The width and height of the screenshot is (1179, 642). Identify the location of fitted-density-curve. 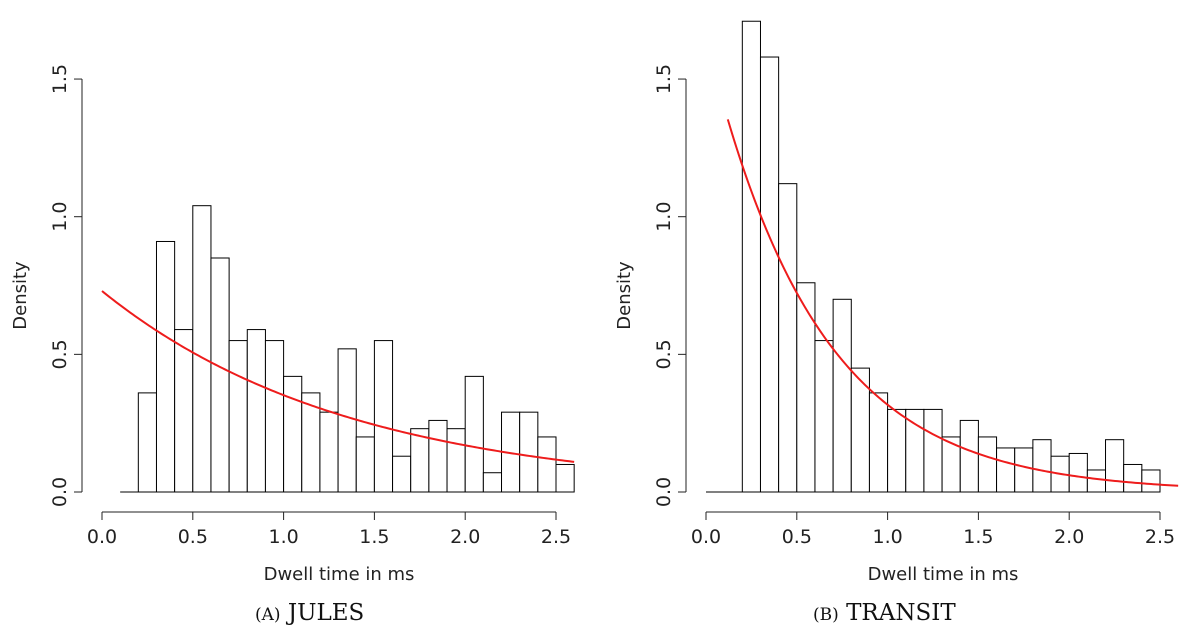
(338, 376).